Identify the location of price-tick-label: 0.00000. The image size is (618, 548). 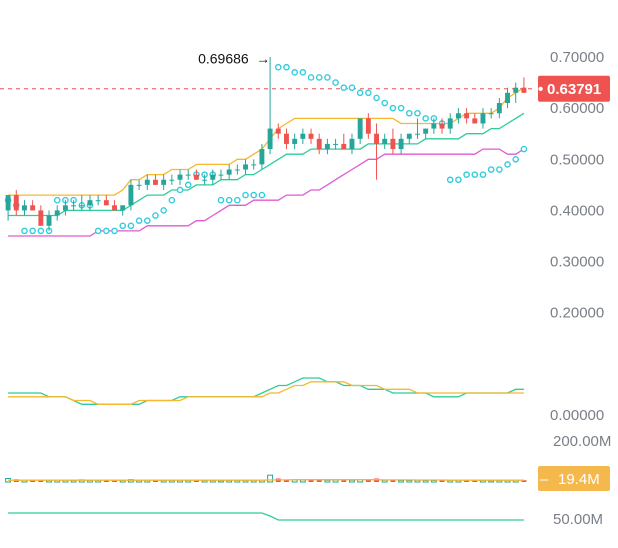
(577, 415).